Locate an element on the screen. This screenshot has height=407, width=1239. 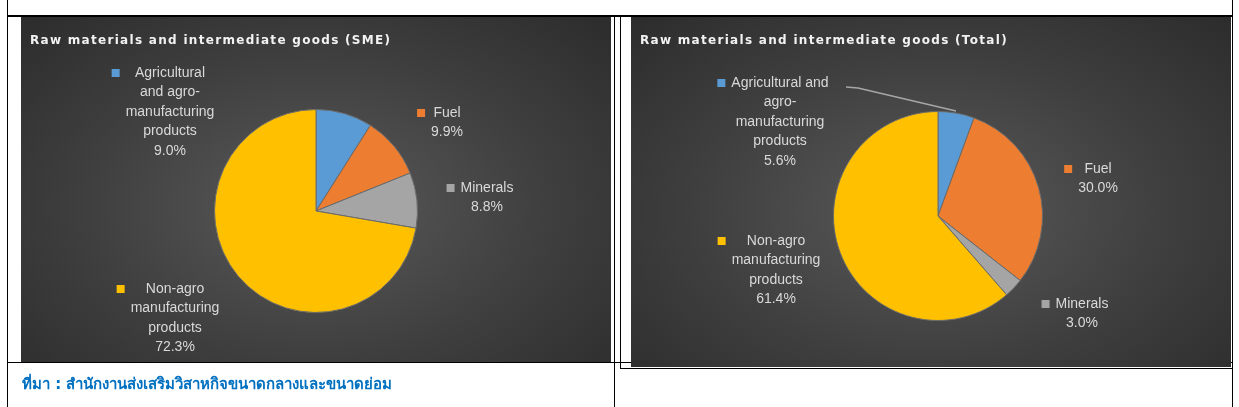
text: ที่มา : สำนักงานส่งเสริมวิสาหกิจขนาดกลางและขนาดย่อม is located at coordinates (207, 383).